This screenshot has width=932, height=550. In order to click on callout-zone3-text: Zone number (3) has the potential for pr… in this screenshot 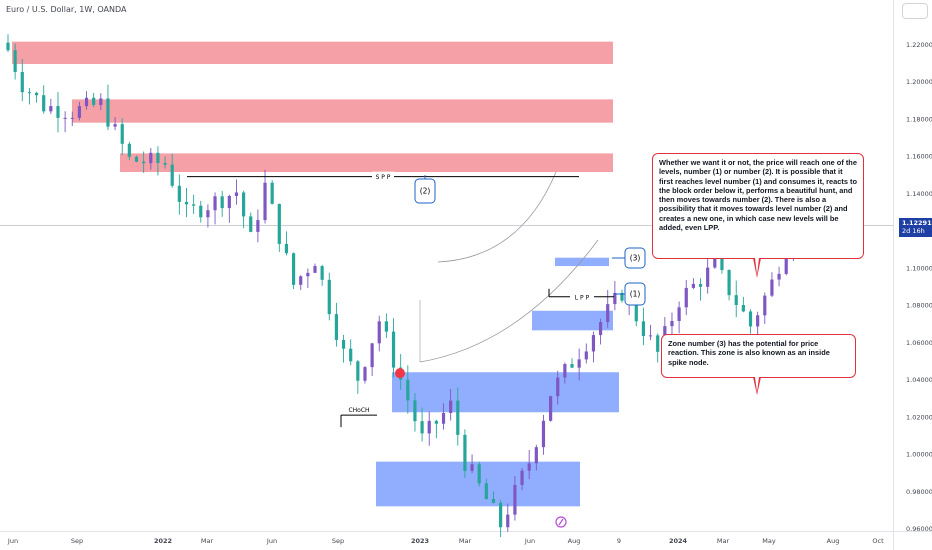, I will do `click(749, 353)`.